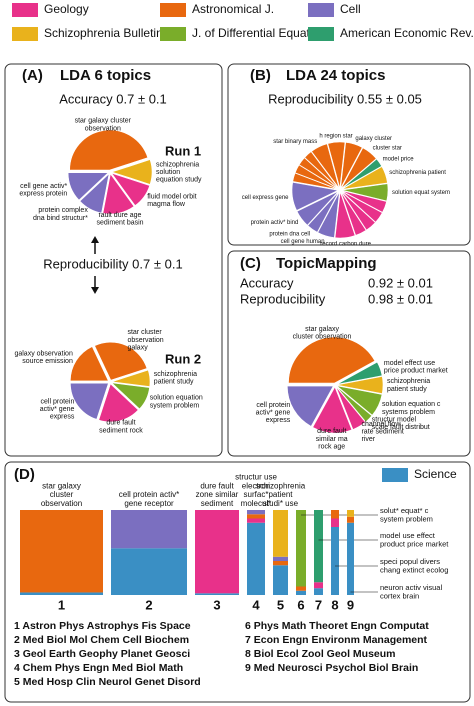 Image resolution: width=474 pixels, height=706 pixels. I want to click on field-label: 8 Biol Ecol Zool Geol Museum, so click(320, 654).